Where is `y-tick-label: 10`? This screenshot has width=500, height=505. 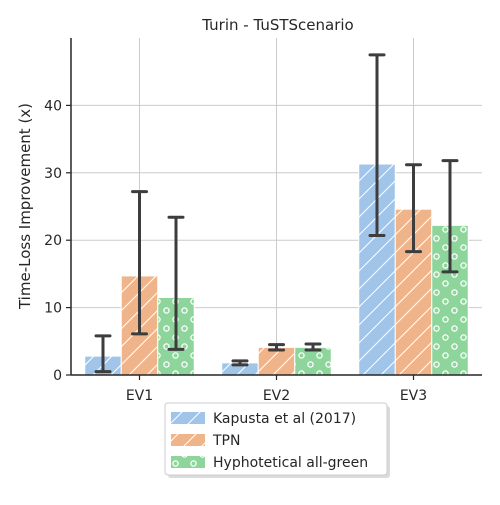 y-tick-label: 10 is located at coordinates (53, 309).